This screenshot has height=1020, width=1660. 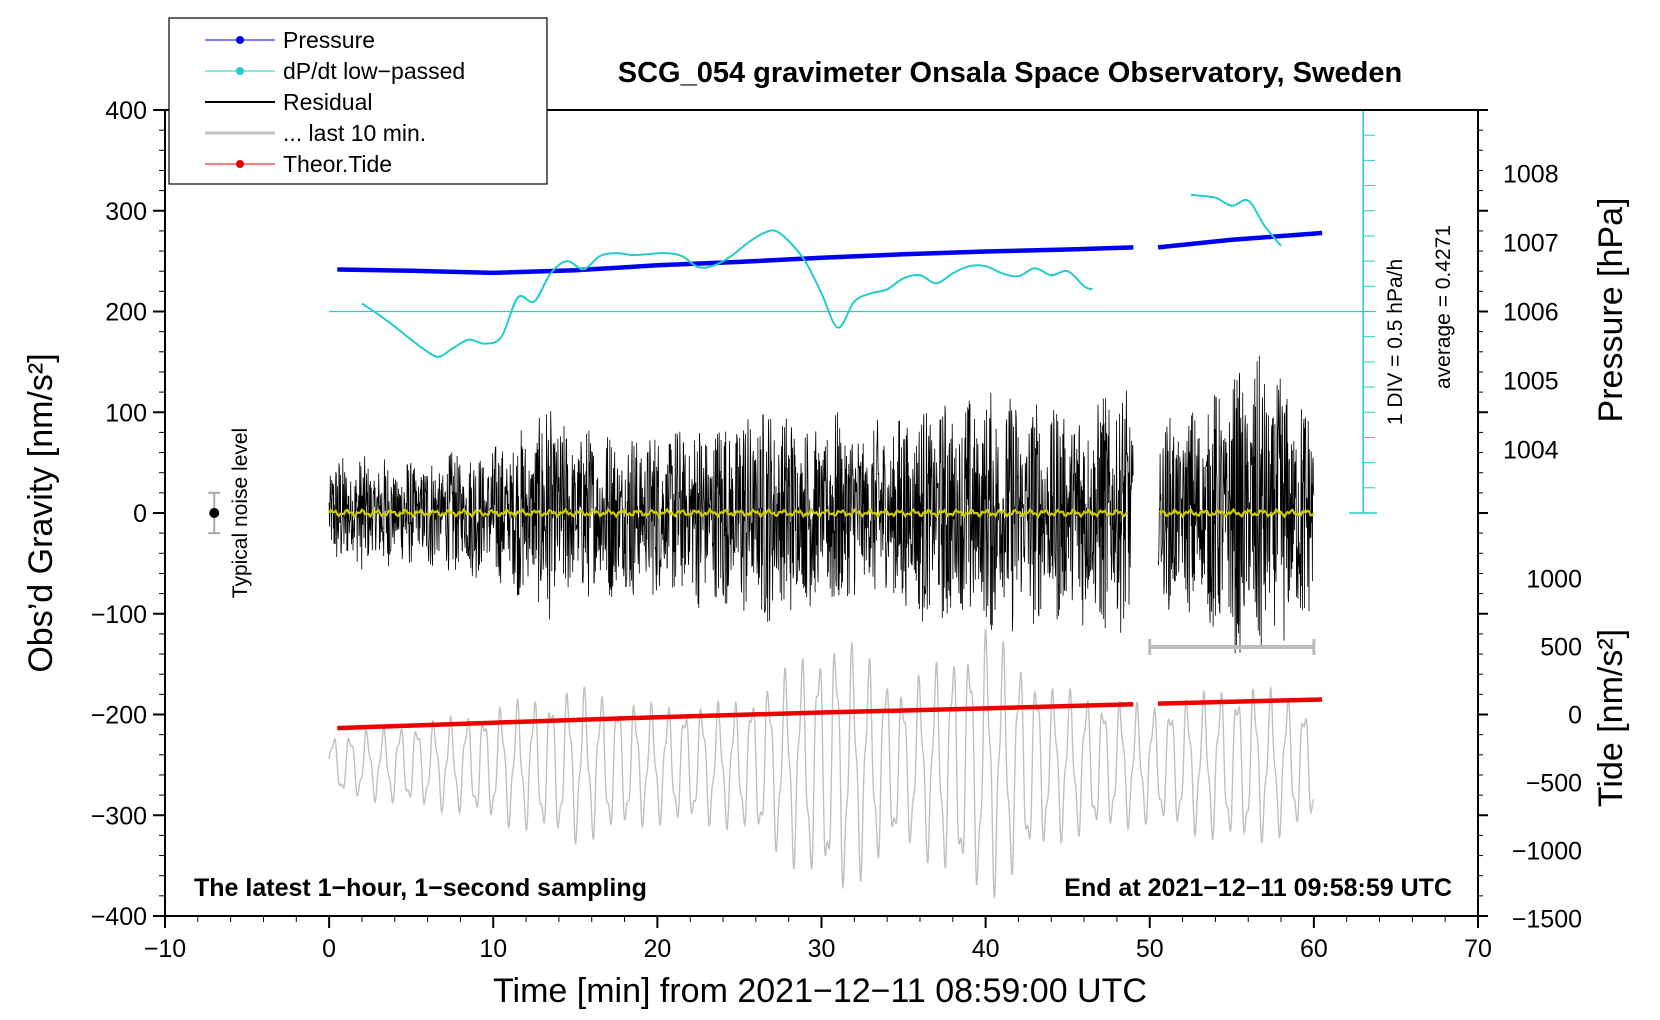 I want to click on x-tick-label: 0, so click(x=329, y=949).